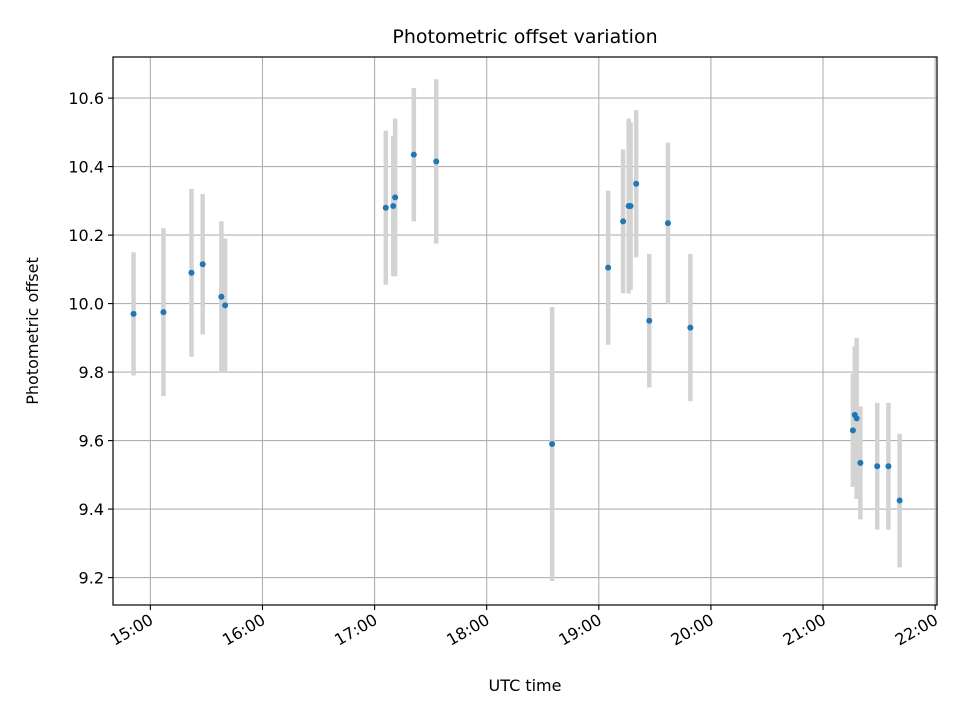  I want to click on y-tick-label: 9.8, so click(91, 372).